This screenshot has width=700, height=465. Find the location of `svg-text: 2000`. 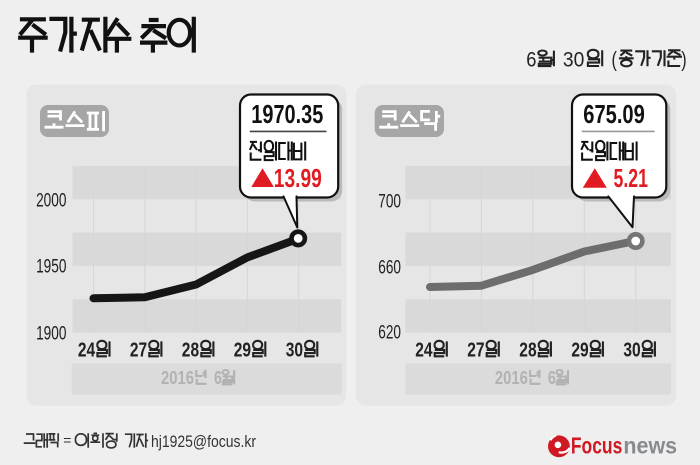

svg-text: 2000 is located at coordinates (51, 200).